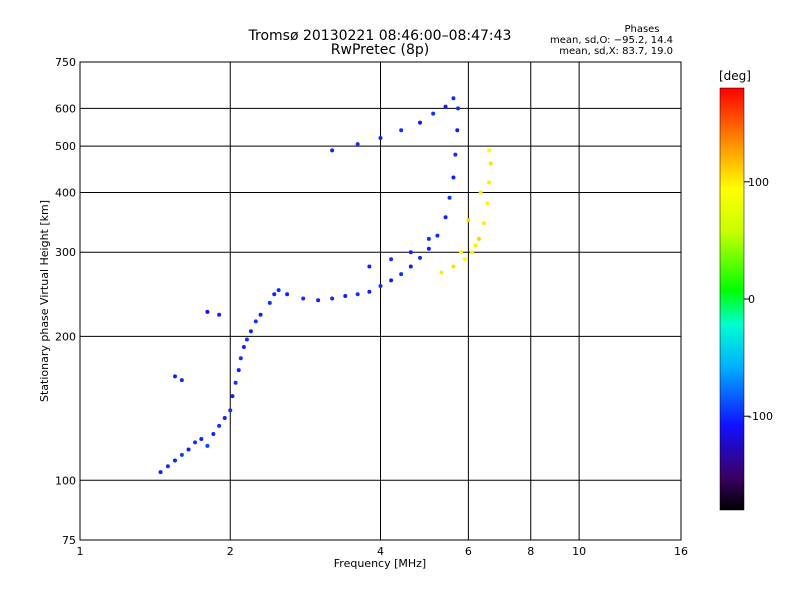  I want to click on x-tick-labels: 1 2 4 6 8 10 16, so click(383, 551).